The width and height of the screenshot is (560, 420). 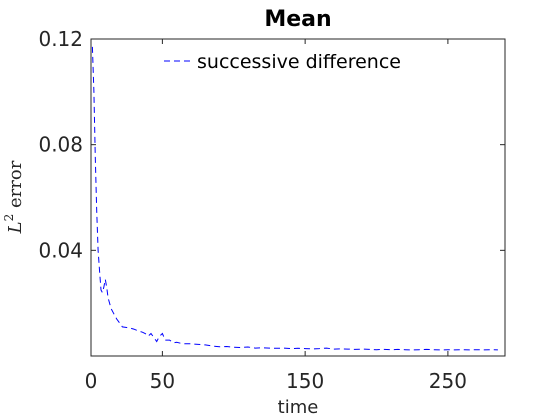 I want to click on y-tick-label: 0.08, so click(x=60, y=145).